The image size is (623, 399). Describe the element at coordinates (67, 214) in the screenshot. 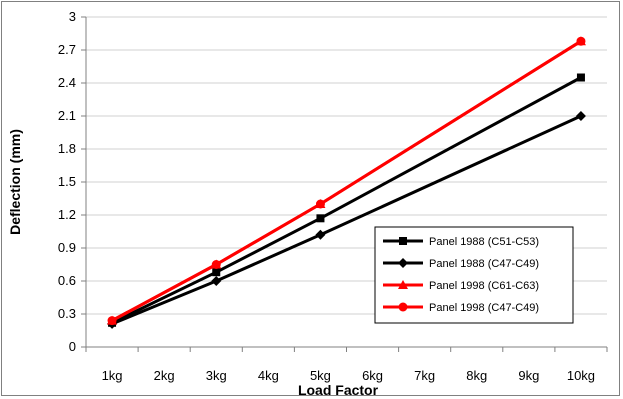

I see `y-tick-label: 1.2` at that location.